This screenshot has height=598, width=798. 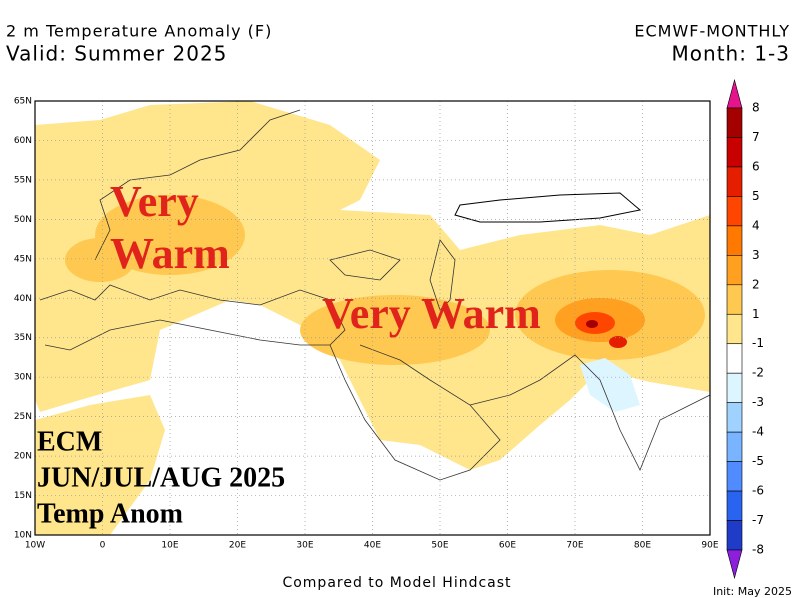 What do you see at coordinates (23, 378) in the screenshot?
I see `lat-label: 30N` at bounding box center [23, 378].